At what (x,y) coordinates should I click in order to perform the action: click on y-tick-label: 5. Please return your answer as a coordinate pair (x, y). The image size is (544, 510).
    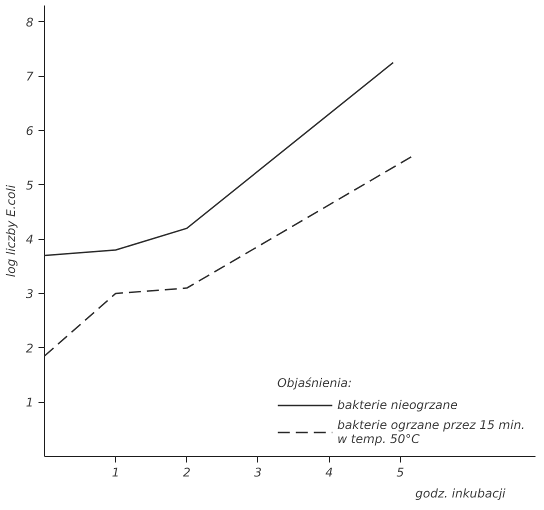
    Looking at the image, I should click on (30, 185).